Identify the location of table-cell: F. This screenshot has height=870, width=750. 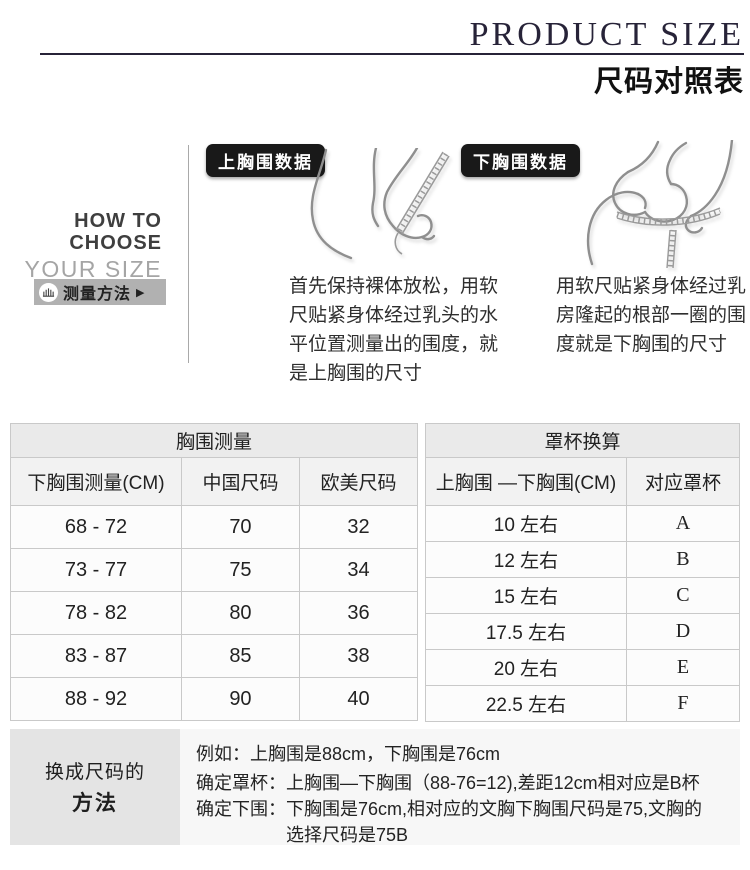
(683, 703).